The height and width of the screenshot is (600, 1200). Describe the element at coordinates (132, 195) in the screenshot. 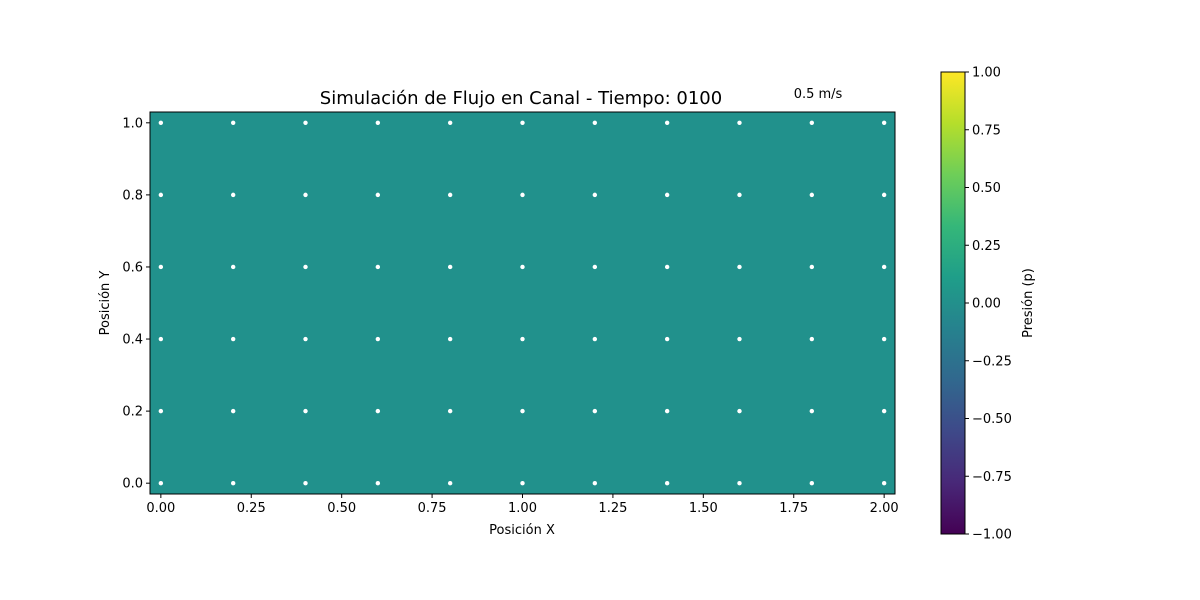

I see `y-tick-label: 0.8` at that location.